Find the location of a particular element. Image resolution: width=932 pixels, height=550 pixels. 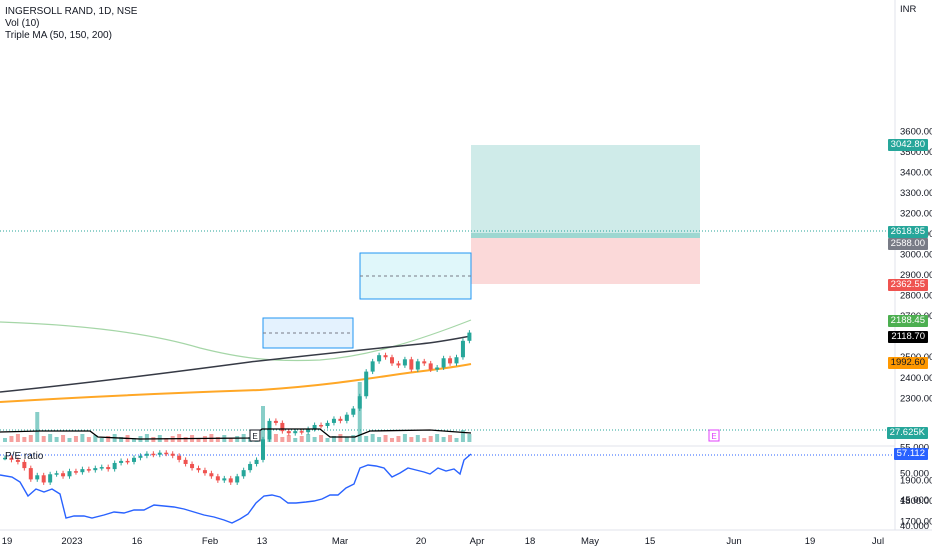

ma200-label: 1992.60 is located at coordinates (907, 363).